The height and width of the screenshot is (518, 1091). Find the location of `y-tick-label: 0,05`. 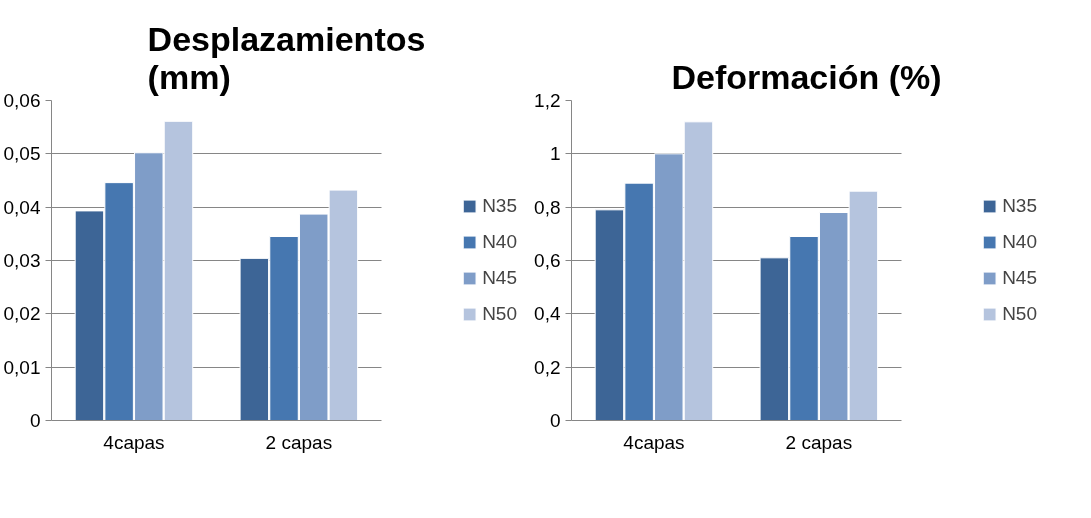

y-tick-label: 0,05 is located at coordinates (22, 154).